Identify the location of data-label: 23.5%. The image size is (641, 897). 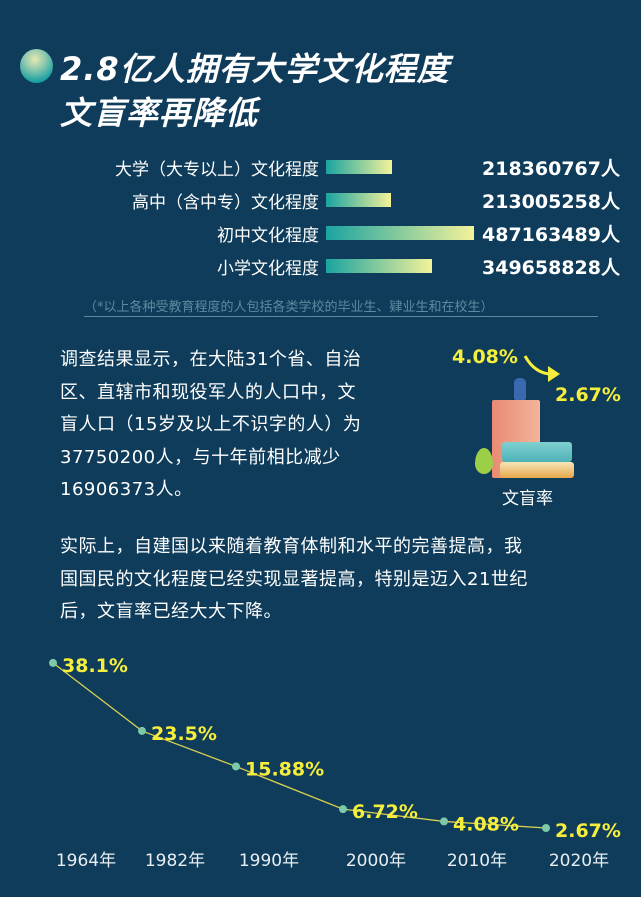
(184, 734).